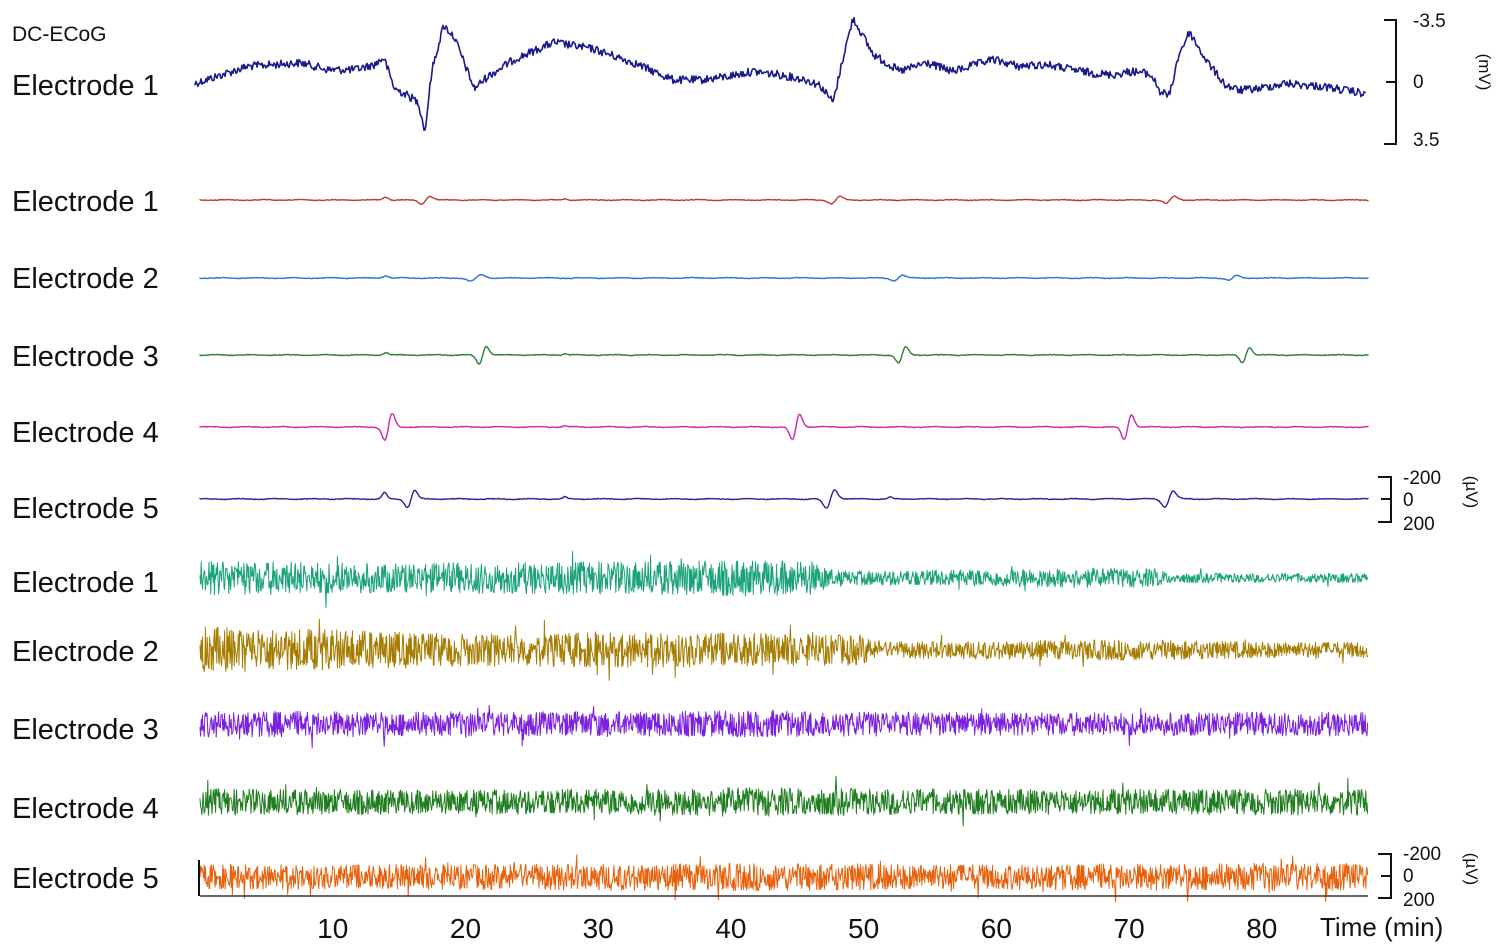 The height and width of the screenshot is (952, 1500). What do you see at coordinates (85, 509) in the screenshot?
I see `ac-series-label: Electrode 5` at bounding box center [85, 509].